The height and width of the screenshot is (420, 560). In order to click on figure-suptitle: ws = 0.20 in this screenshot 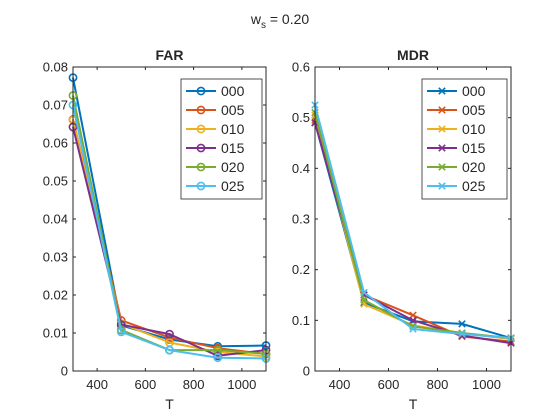, I will do `click(280, 21)`.